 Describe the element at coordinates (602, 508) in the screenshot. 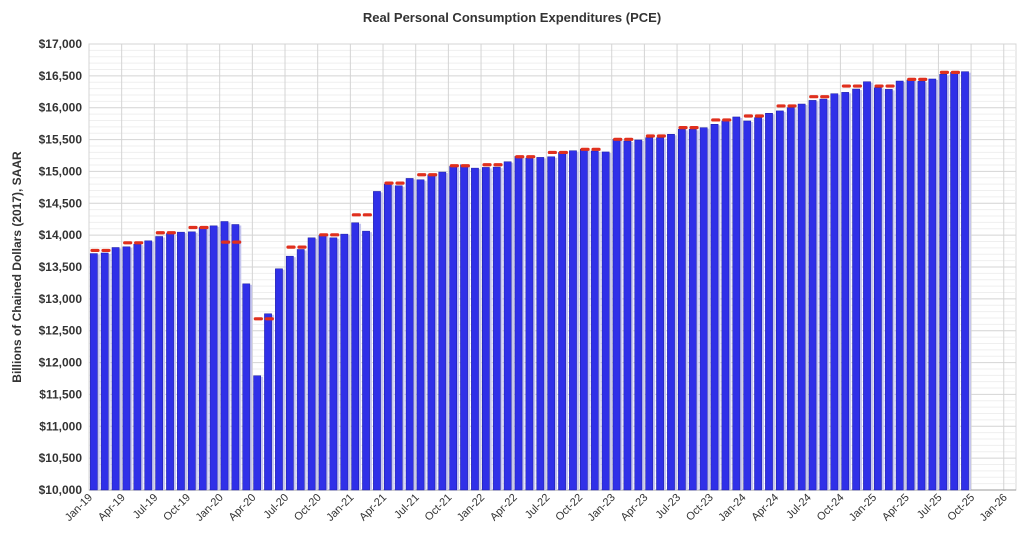

I see `x-tick-label: Jan-23` at that location.